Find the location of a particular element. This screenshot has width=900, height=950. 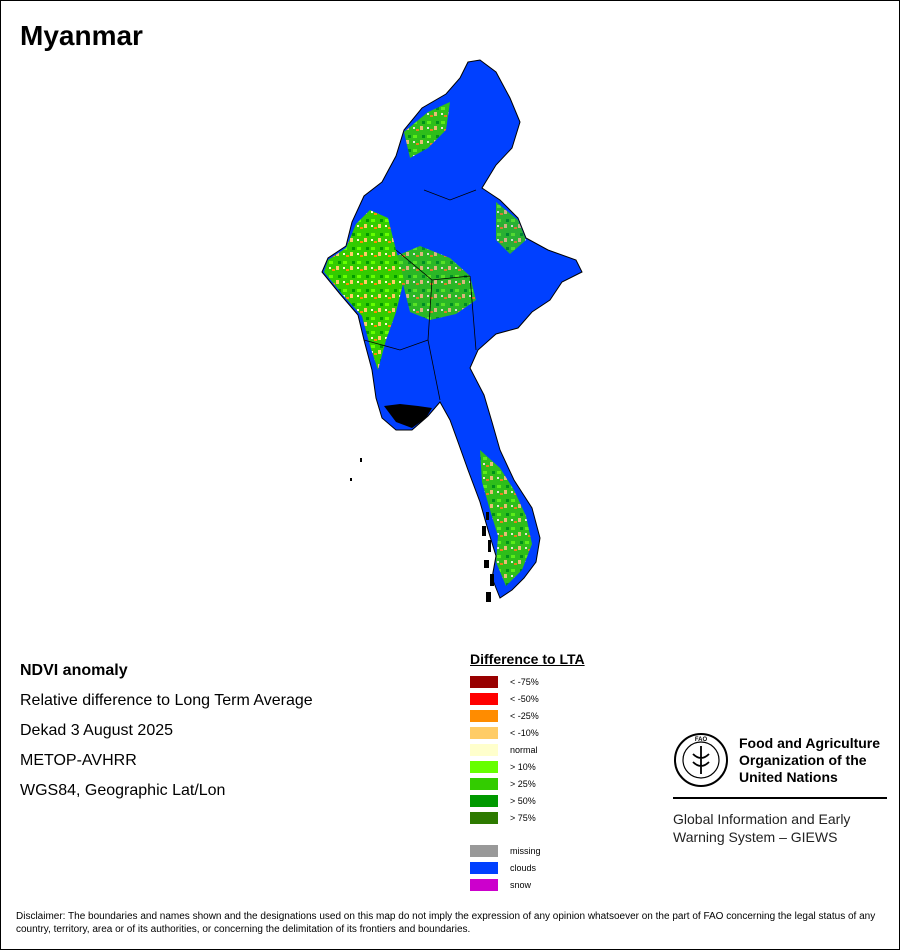

central-anomaly-region is located at coordinates (436, 283).